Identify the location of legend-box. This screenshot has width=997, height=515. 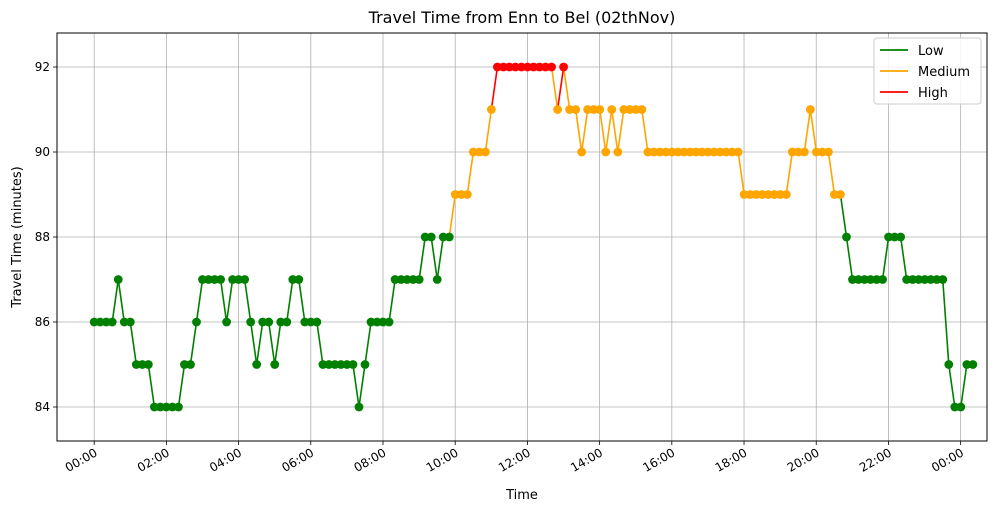
(927, 71).